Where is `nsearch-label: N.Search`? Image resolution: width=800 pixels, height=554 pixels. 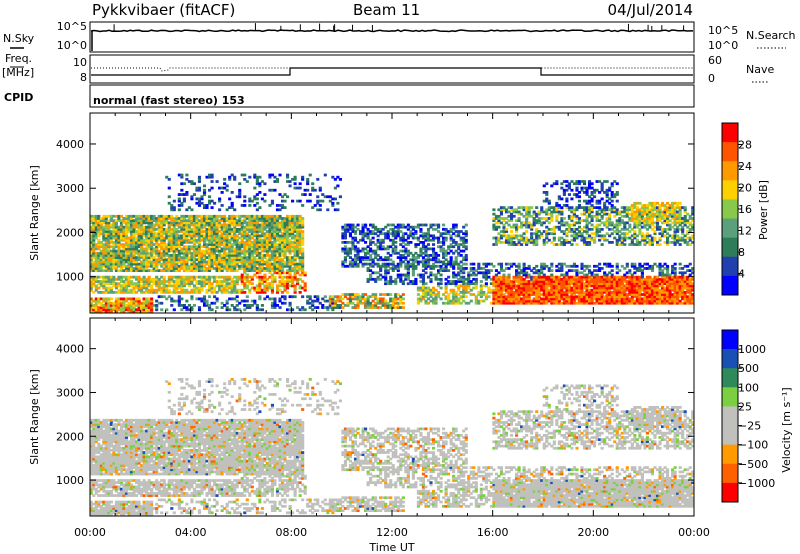 nsearch-label: N.Search is located at coordinates (771, 35).